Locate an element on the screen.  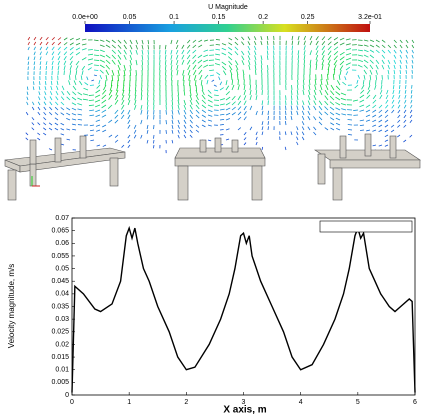
colorbar-title: U Magnitude is located at coordinates (228, 7).